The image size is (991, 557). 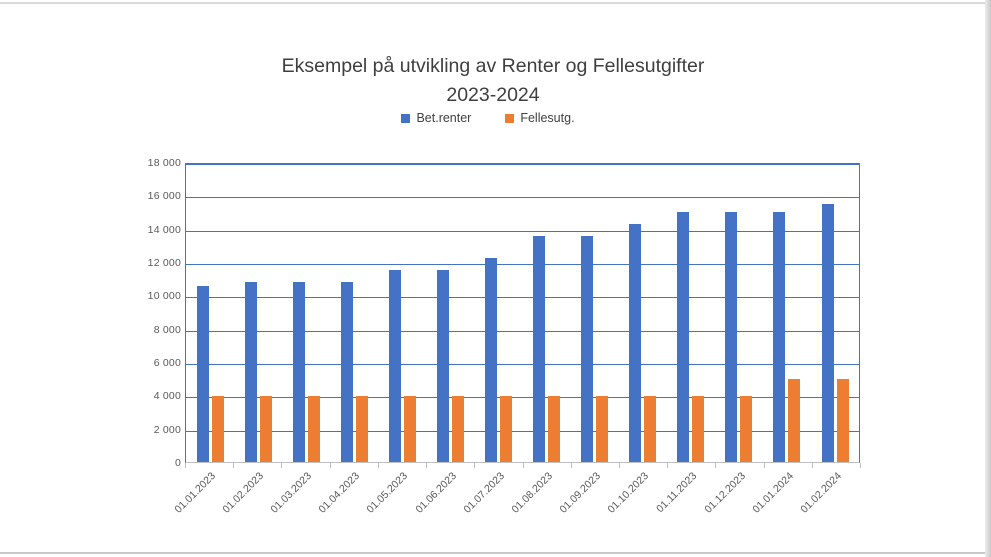 I want to click on x-axis-tick-label: 01.09.2023, so click(x=580, y=493).